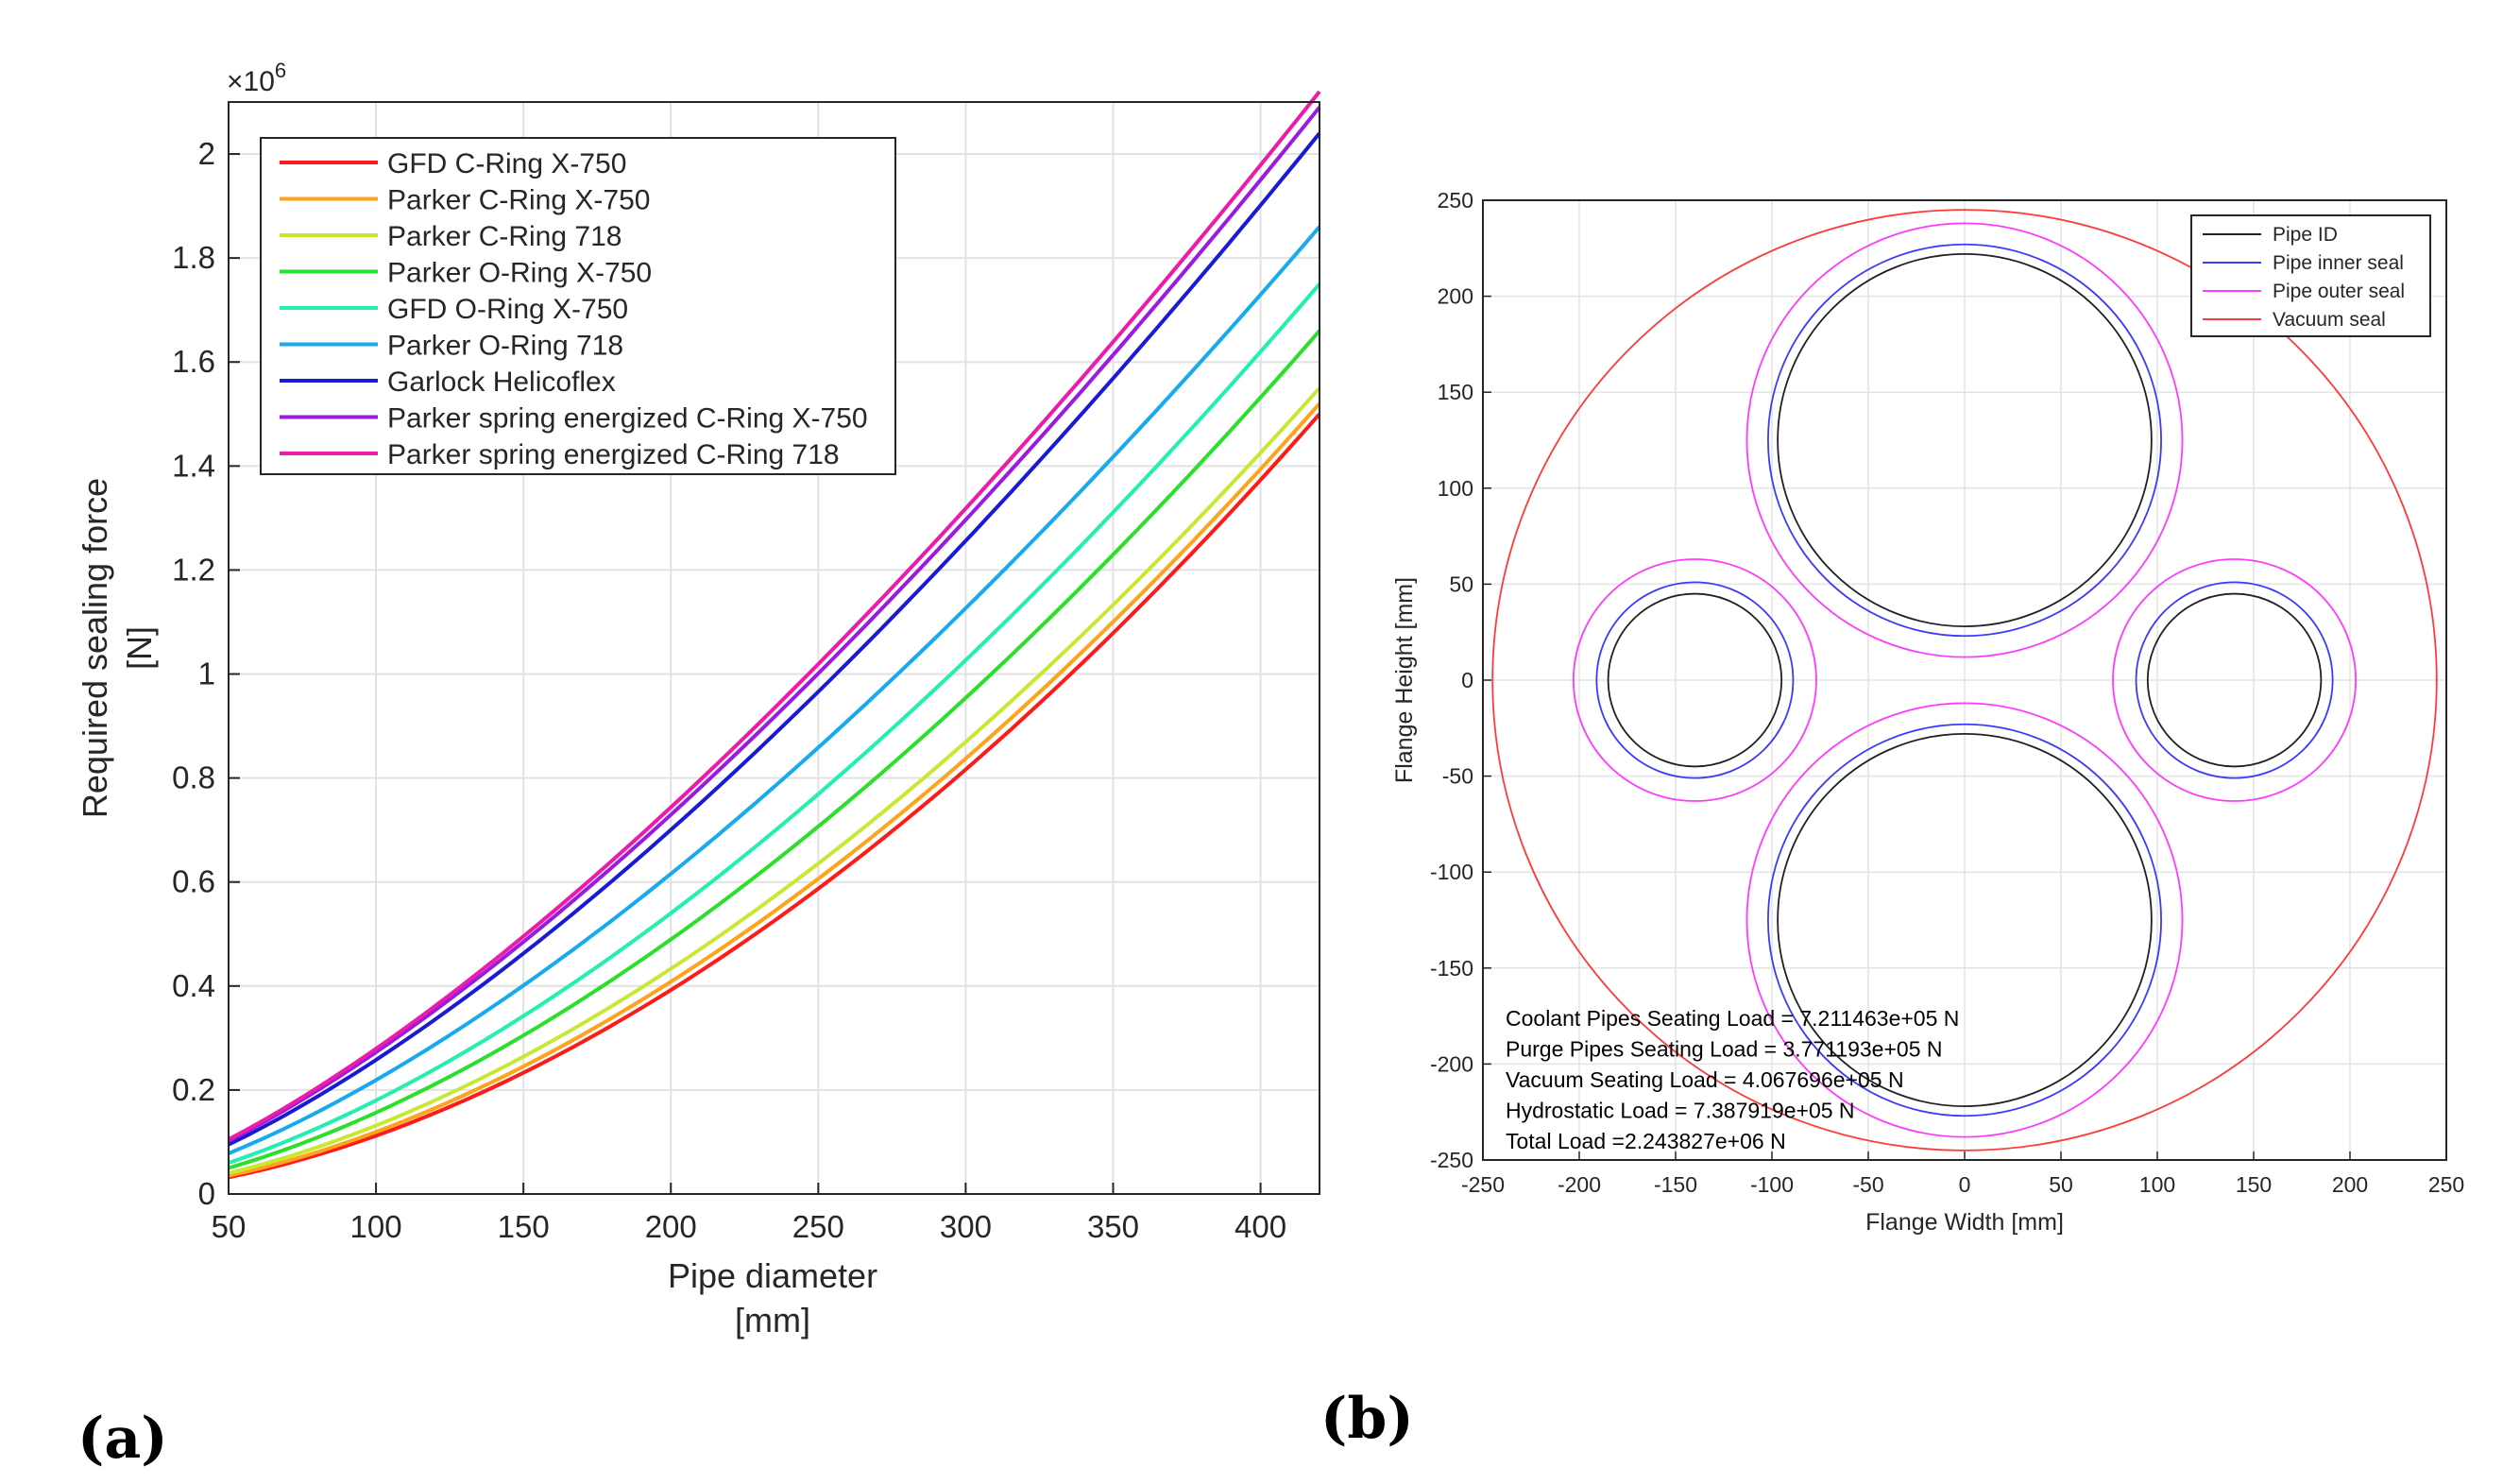 This screenshot has height=1484, width=2520. What do you see at coordinates (1404, 680) in the screenshot?
I see `b-y-axis-label: Flange Height [mm]` at bounding box center [1404, 680].